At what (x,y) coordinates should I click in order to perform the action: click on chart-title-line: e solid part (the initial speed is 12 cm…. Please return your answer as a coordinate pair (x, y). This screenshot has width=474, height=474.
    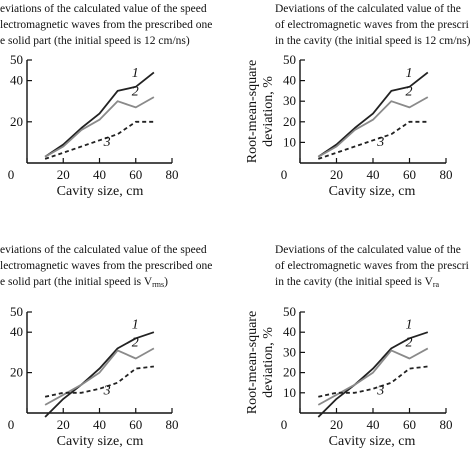
    Looking at the image, I should click on (95, 41).